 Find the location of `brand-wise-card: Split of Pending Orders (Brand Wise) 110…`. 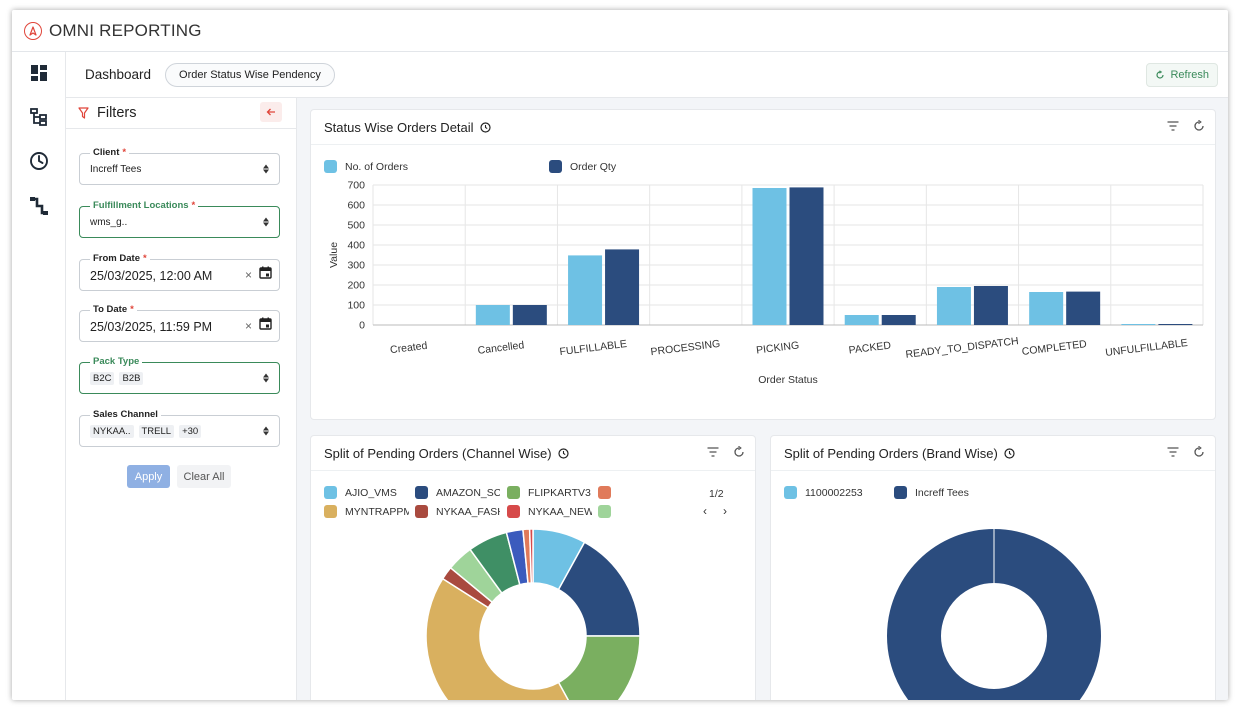

brand-wise-card: Split of Pending Orders (Brand Wise) 110… is located at coordinates (993, 567).